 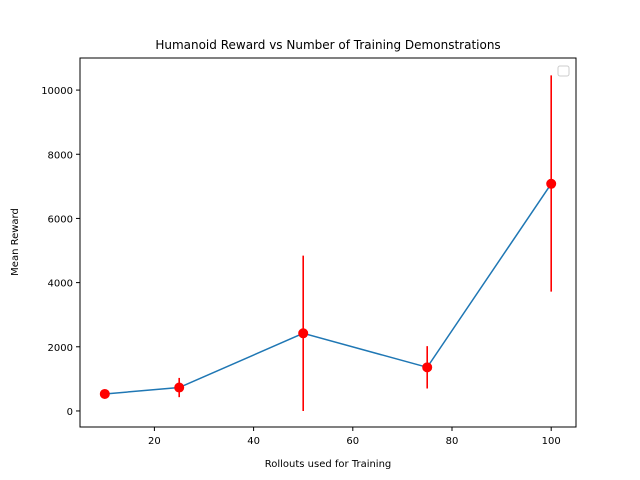 What do you see at coordinates (60, 348) in the screenshot?
I see `y-tick-label: 2000` at bounding box center [60, 348].